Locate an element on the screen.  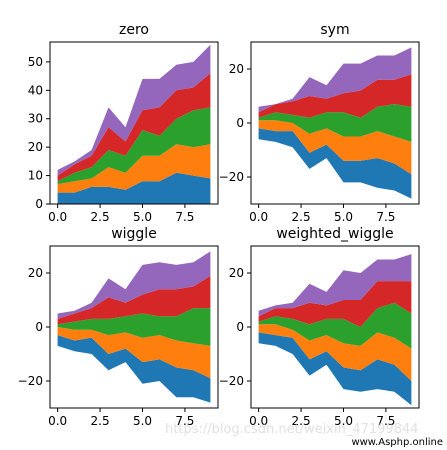
subplot-title: zero is located at coordinates (134, 30).